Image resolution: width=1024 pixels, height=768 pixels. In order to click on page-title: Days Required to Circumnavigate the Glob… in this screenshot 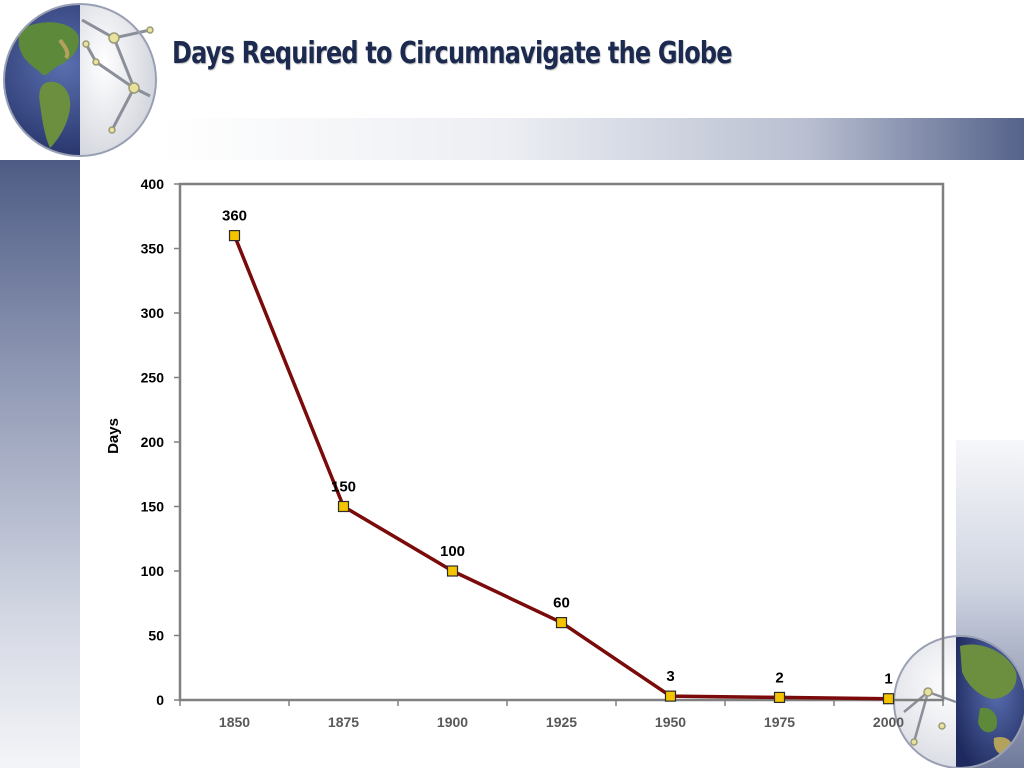, I will do `click(452, 53)`.